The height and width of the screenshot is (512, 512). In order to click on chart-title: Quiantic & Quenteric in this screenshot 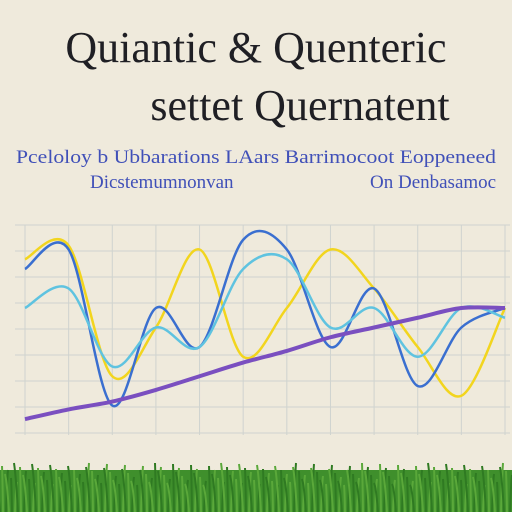, I will do `click(255, 47)`.